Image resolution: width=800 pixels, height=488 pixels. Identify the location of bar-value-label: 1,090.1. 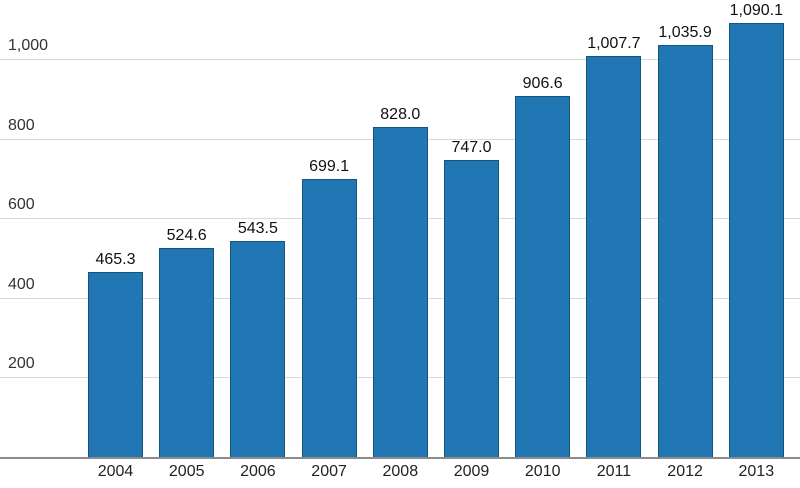
(756, 11).